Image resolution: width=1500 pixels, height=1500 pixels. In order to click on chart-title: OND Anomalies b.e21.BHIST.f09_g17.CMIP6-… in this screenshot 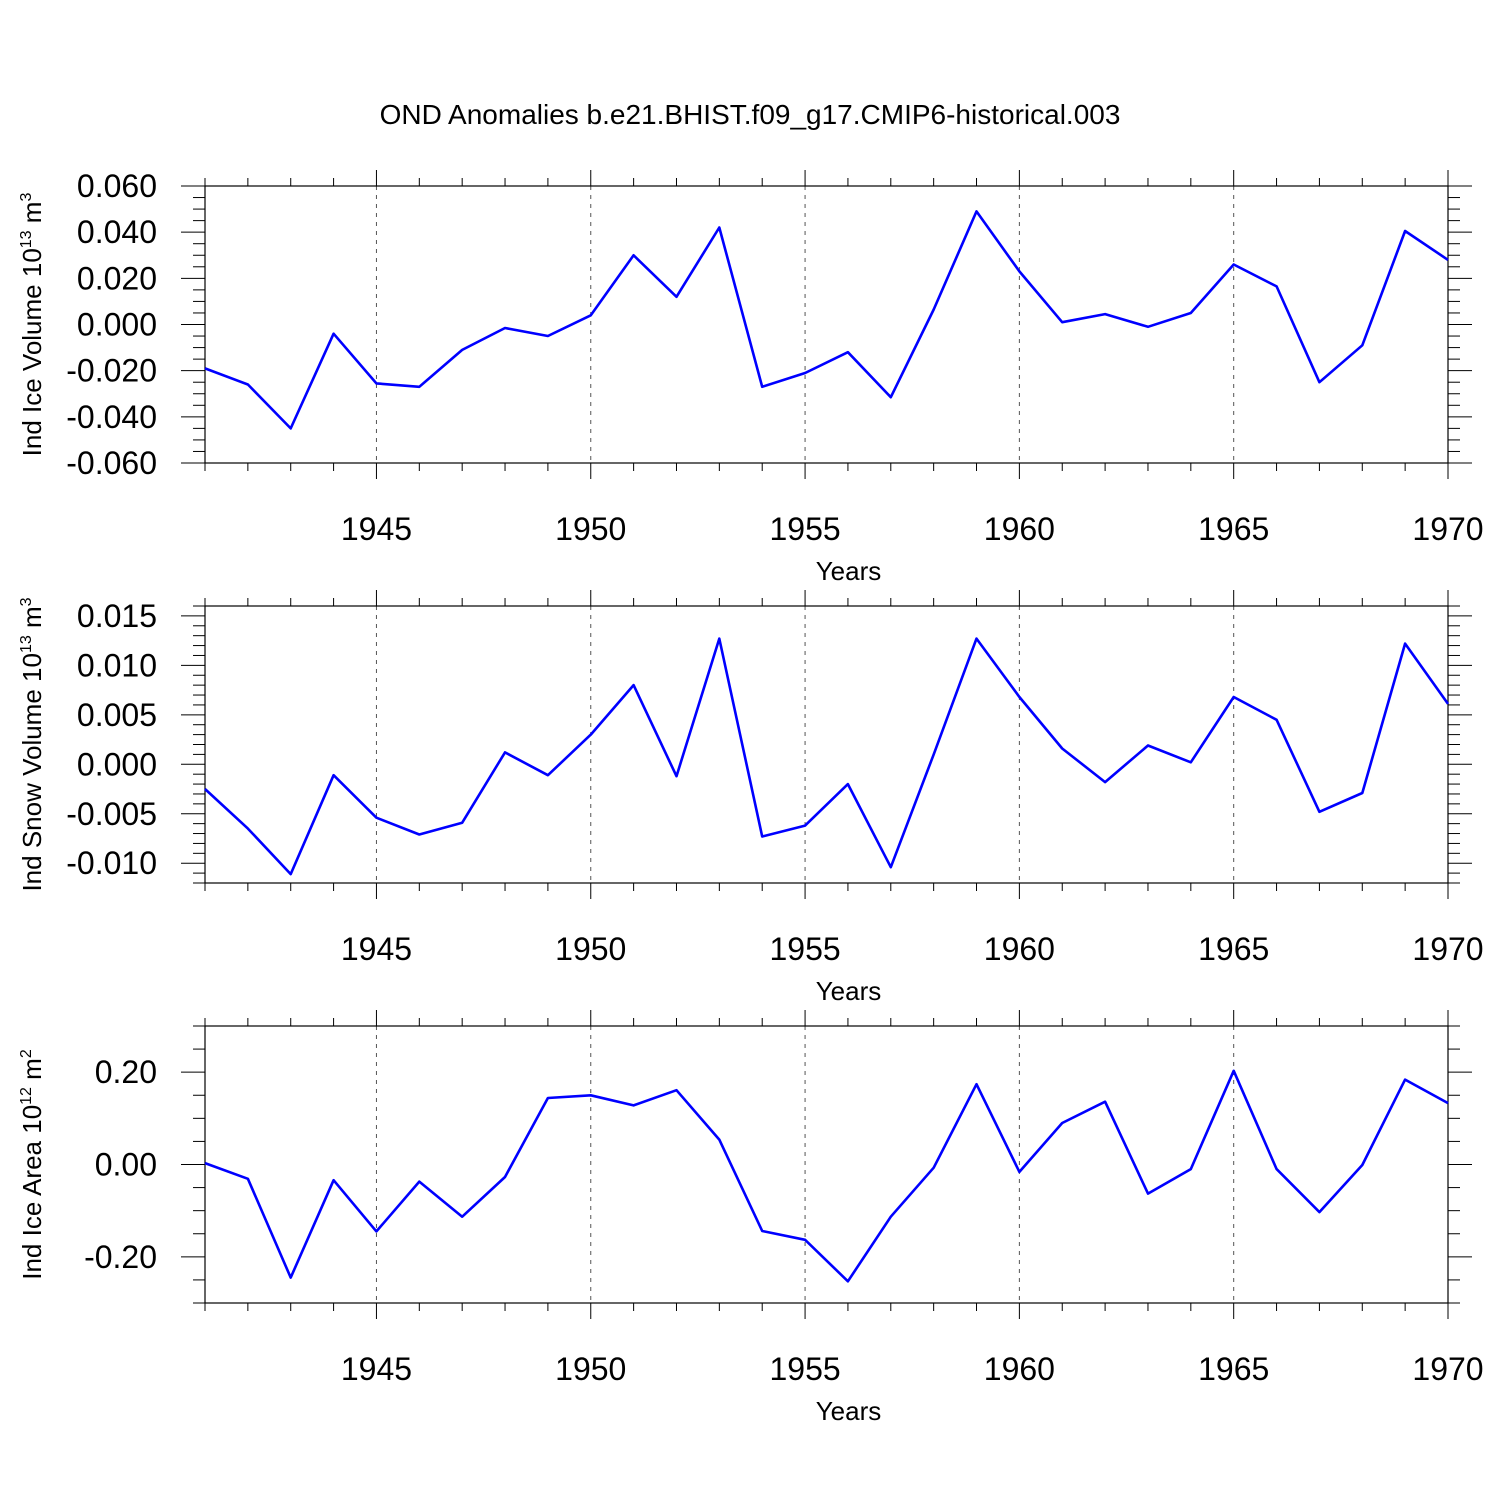, I will do `click(750, 114)`.